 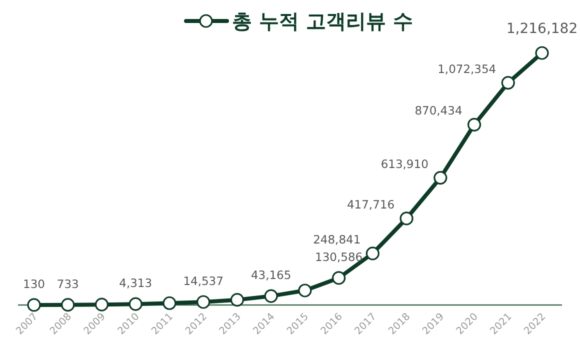 What do you see at coordinates (542, 29) in the screenshot?
I see `data-label: 1,216,182` at bounding box center [542, 29].